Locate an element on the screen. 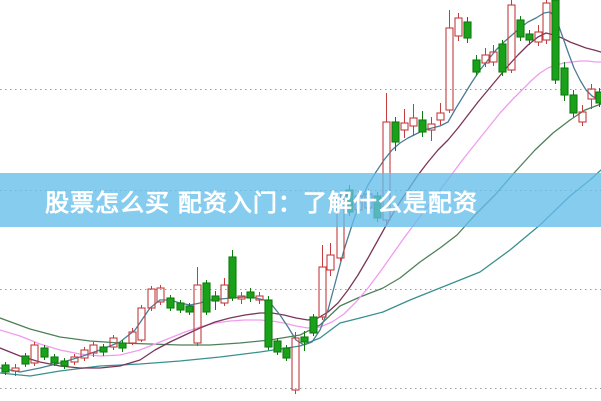 The height and width of the screenshot is (401, 601). headline-text: 股票怎么买 配资入门：了解什么是配资 is located at coordinates (261, 203).